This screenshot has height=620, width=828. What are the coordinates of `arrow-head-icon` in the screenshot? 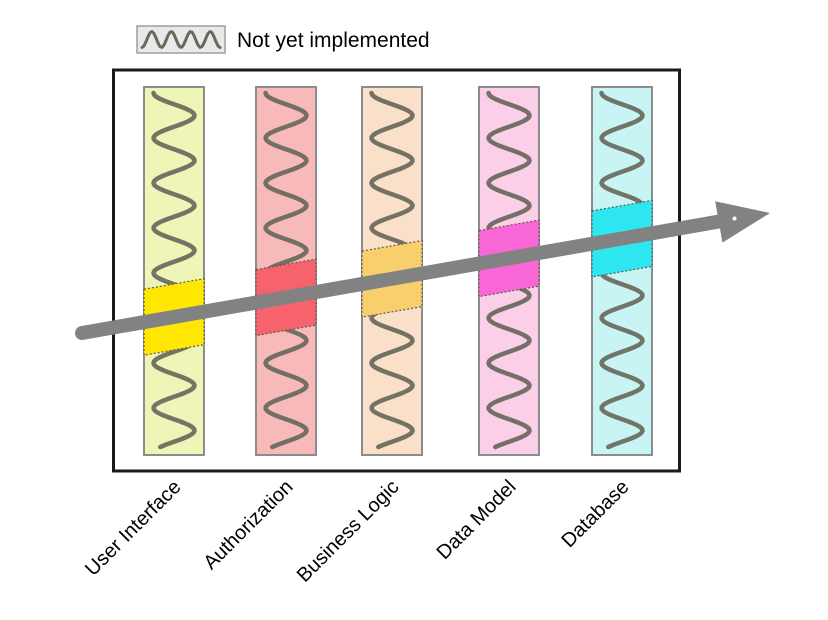 It's located at (742, 222).